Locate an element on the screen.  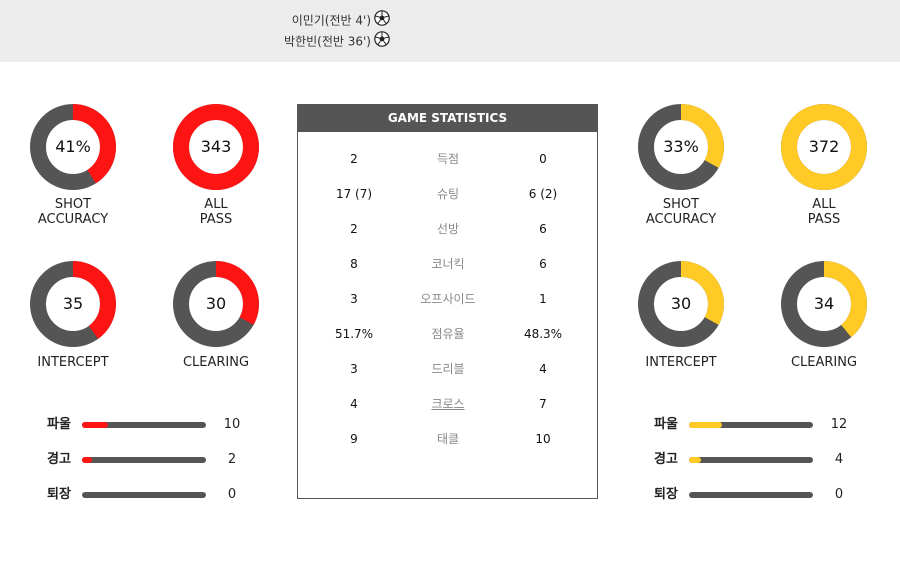
stat-label: 점유율 is located at coordinates (448, 334).